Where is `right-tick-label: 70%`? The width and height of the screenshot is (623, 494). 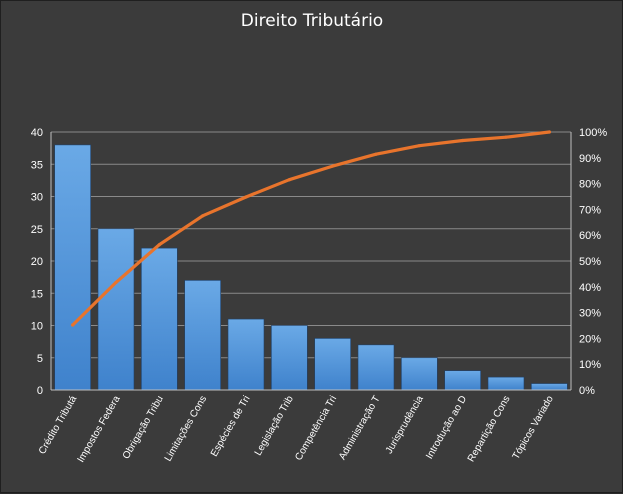
right-tick-label: 70% is located at coordinates (590, 210).